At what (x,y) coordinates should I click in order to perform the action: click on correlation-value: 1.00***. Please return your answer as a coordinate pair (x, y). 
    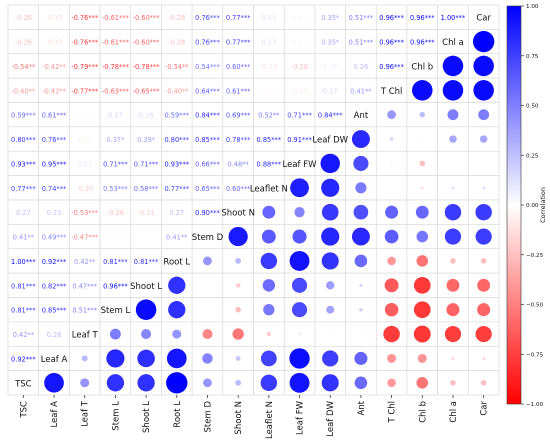
    Looking at the image, I should click on (23, 262).